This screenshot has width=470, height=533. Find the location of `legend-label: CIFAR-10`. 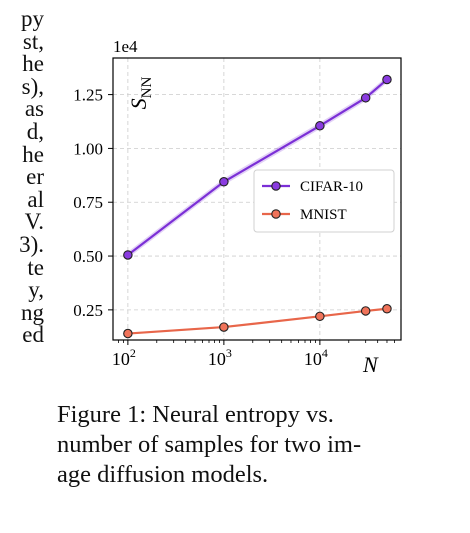

legend-label: CIFAR-10 is located at coordinates (331, 187).